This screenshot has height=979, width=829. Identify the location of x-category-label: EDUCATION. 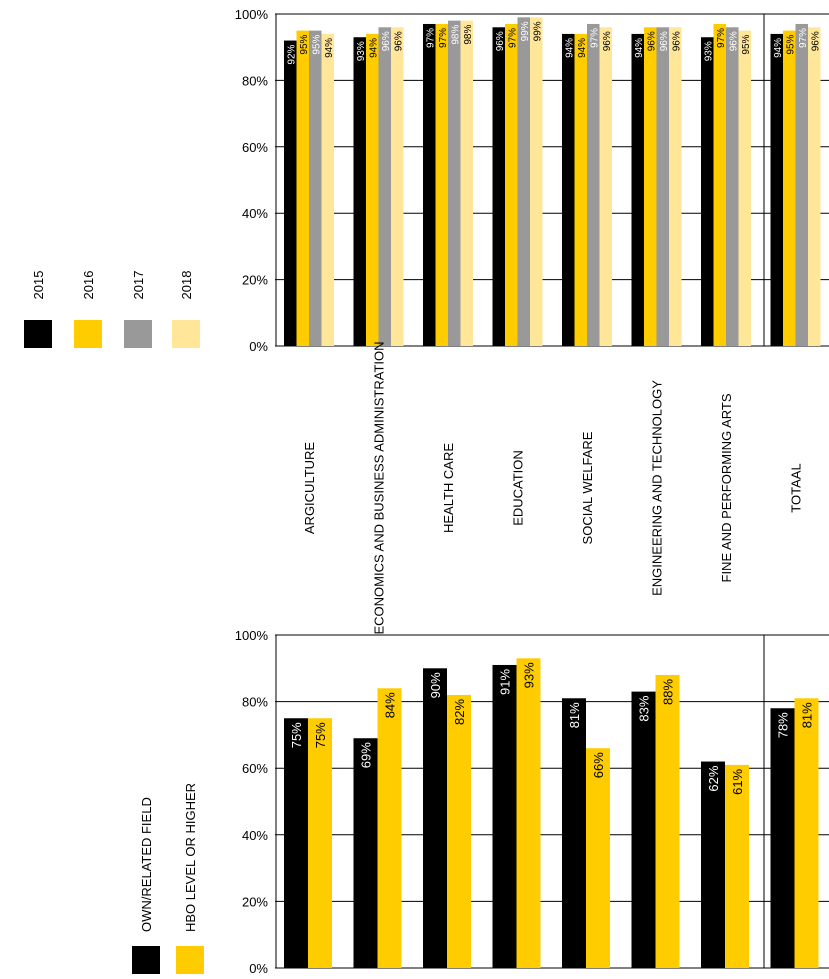
(518, 488).